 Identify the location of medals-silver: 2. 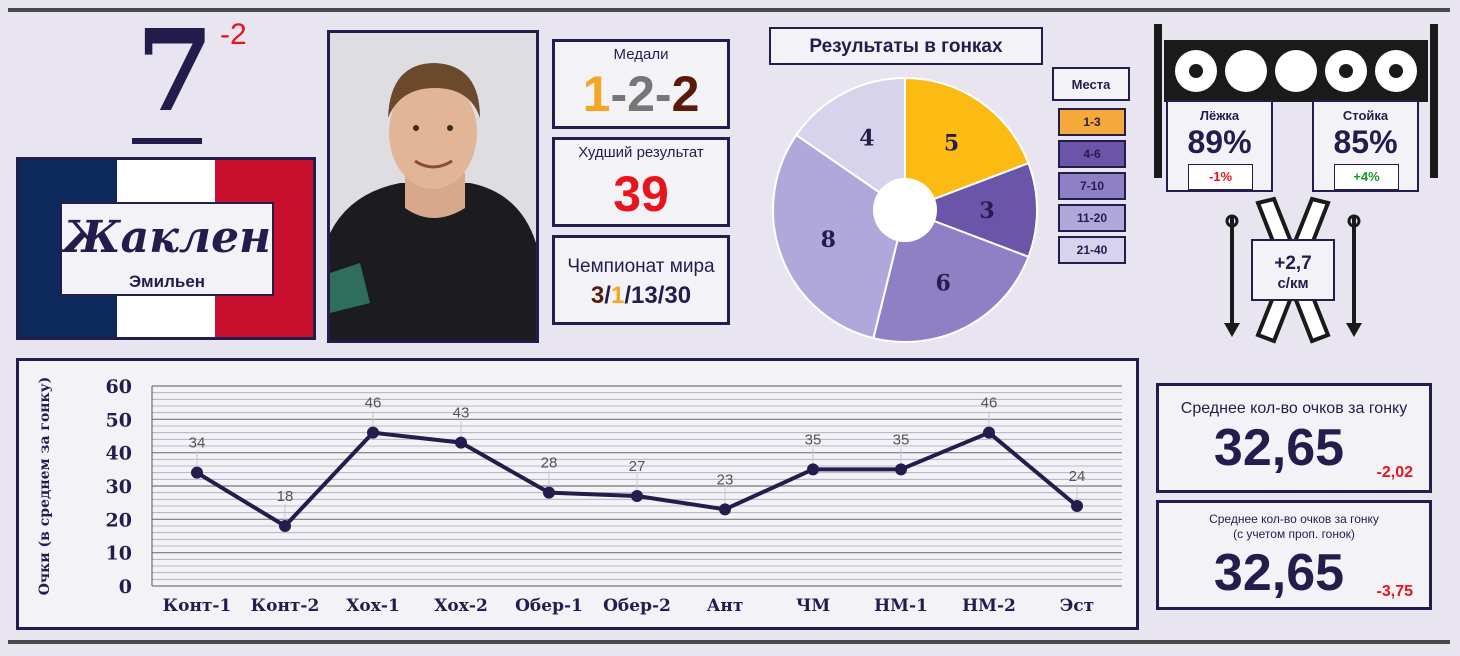
(641, 94).